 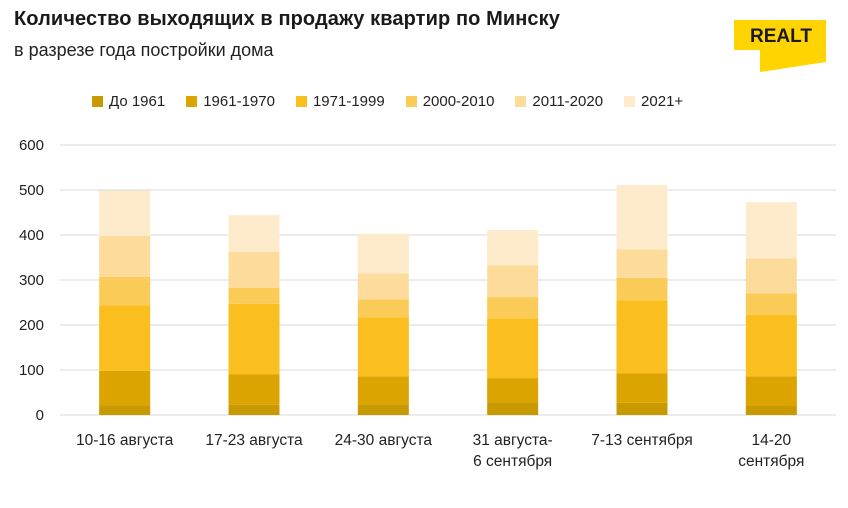 I want to click on x-tick-label: 31 августа-, so click(x=513, y=440).